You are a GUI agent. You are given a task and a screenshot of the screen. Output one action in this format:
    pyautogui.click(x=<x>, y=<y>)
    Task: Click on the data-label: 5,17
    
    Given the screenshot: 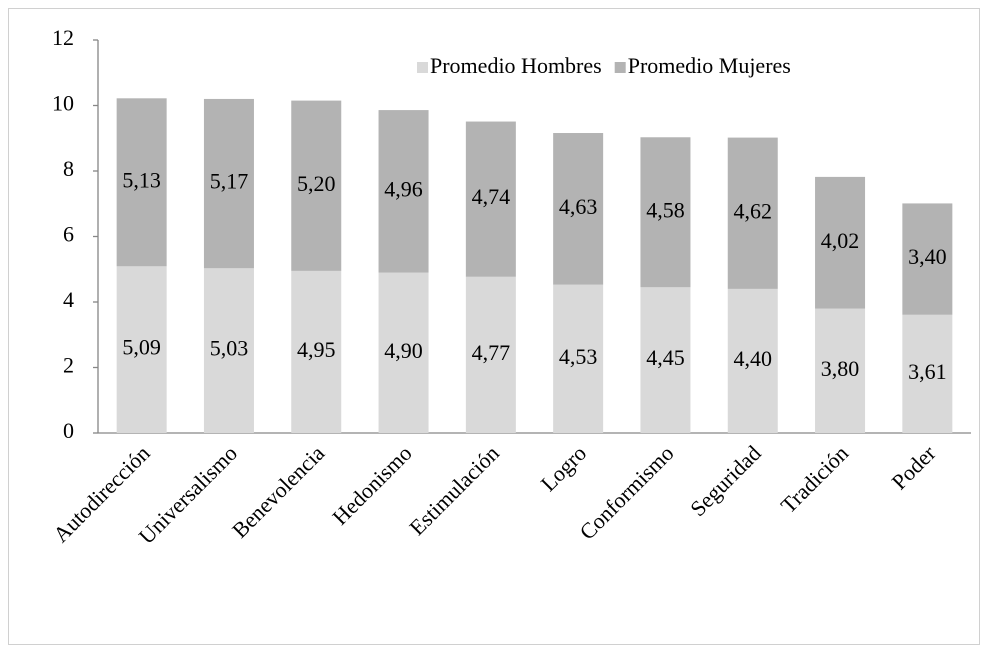 What is the action you would take?
    pyautogui.click(x=229, y=181)
    